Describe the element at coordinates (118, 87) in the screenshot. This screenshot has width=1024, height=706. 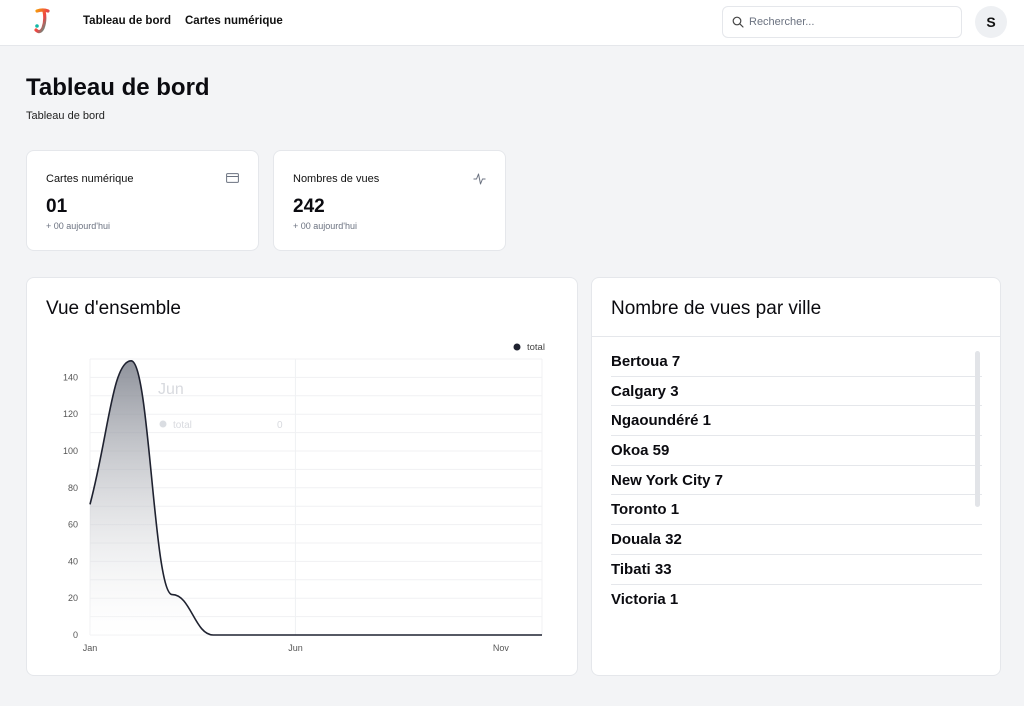
I see `page-title: Tableau de bord` at that location.